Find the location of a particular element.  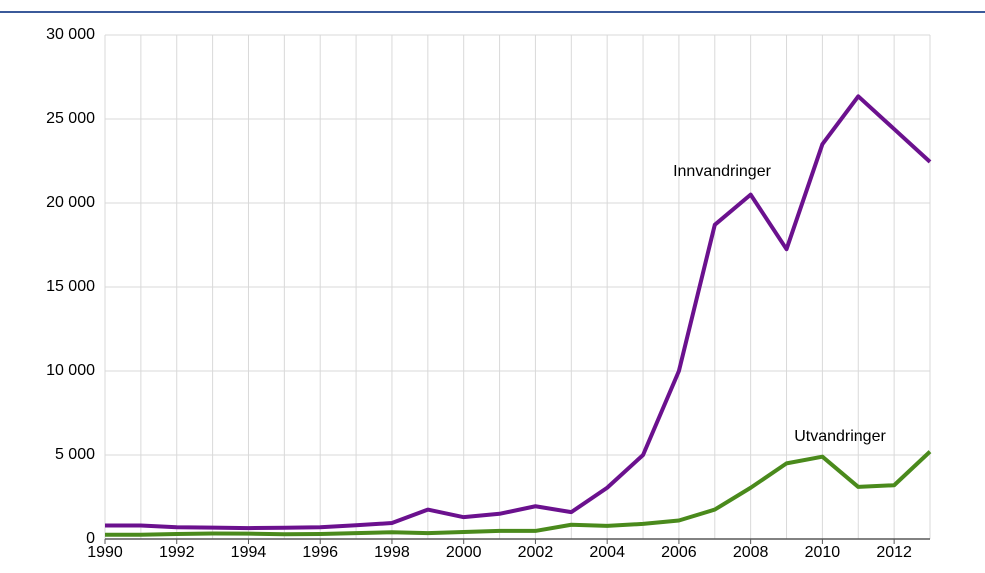

y-tick-label: 10 000 is located at coordinates (70, 370).